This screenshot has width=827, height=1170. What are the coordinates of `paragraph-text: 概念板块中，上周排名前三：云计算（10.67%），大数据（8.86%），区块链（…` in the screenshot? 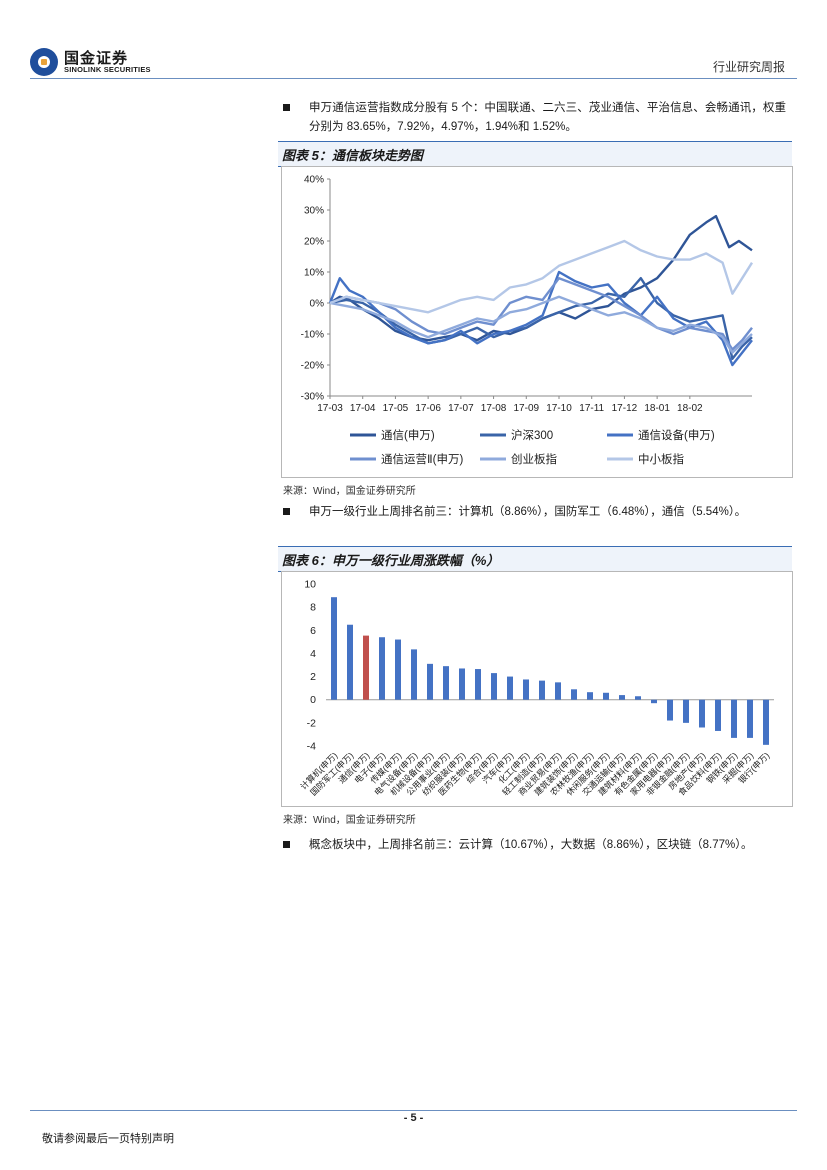 It's located at (531, 845).